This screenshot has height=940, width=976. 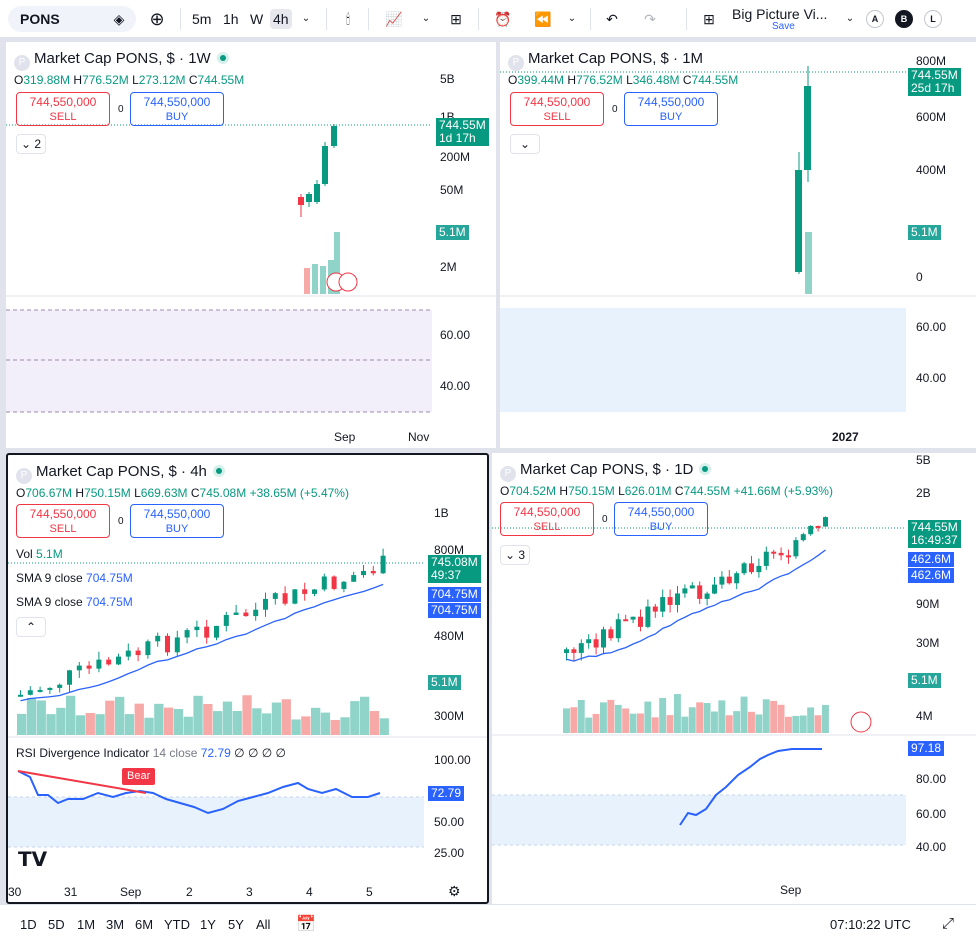 What do you see at coordinates (525, 144) in the screenshot?
I see `collapse-indicators-button: ⌄` at bounding box center [525, 144].